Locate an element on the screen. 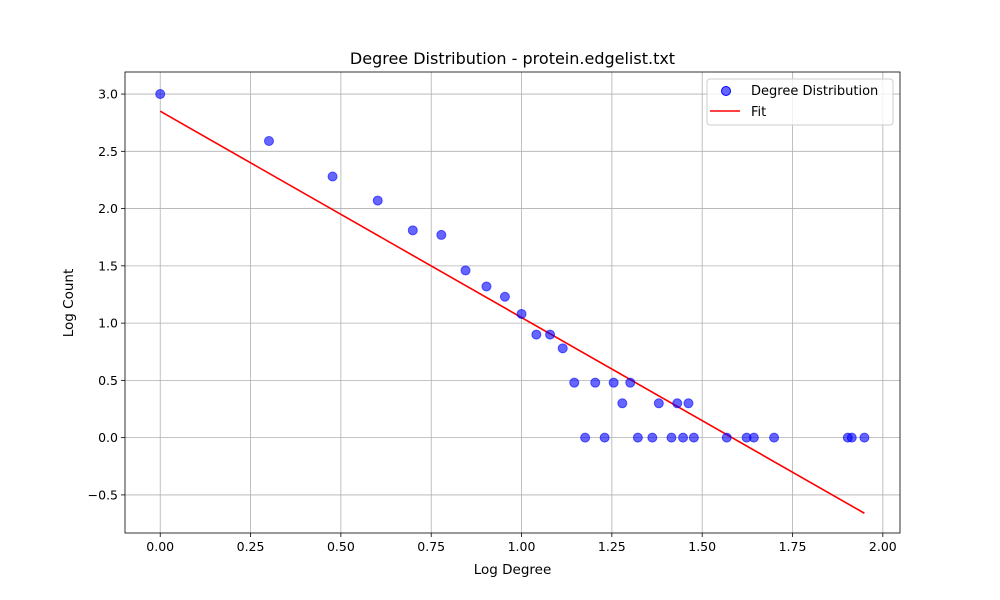  x-tick-label: 0.50 is located at coordinates (341, 546).